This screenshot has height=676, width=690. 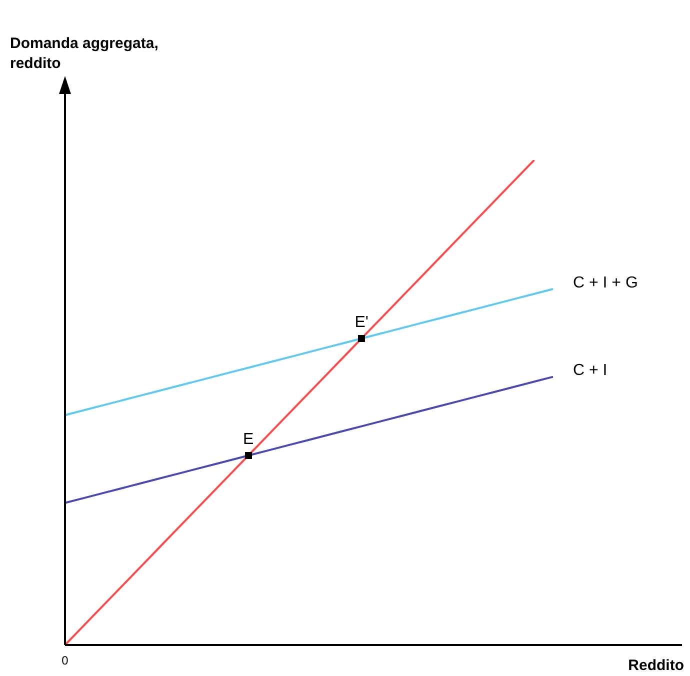 I want to click on series-label: C + I, so click(x=590, y=371).